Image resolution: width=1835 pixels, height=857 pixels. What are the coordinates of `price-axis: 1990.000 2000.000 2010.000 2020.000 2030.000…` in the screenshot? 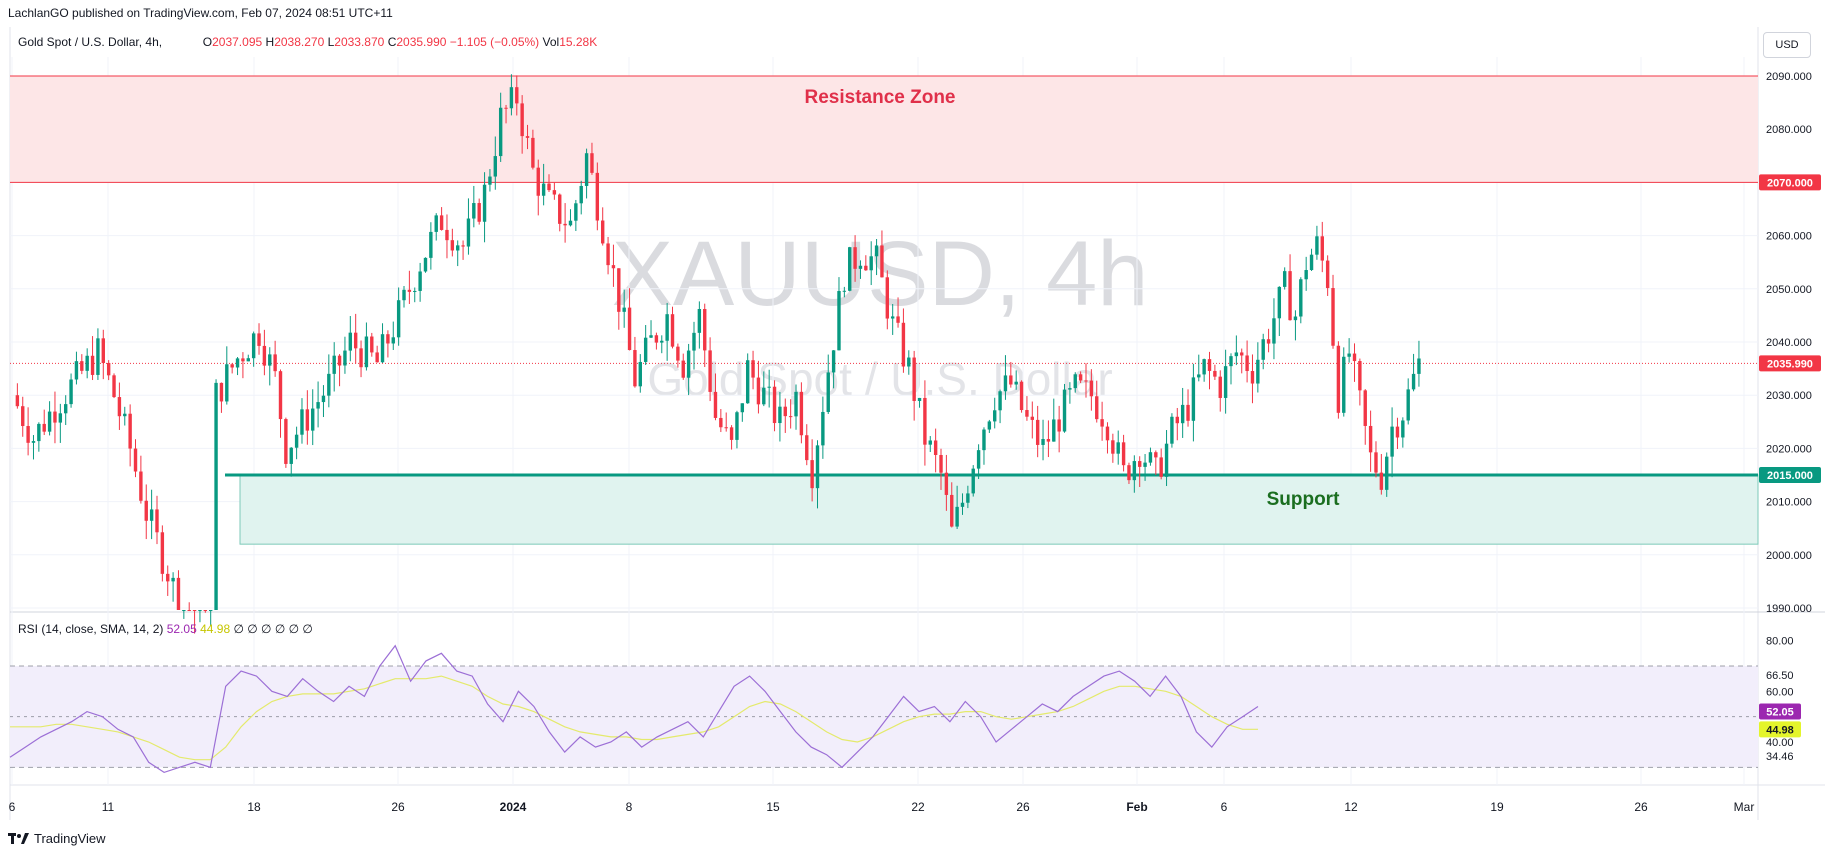 It's located at (1790, 417).